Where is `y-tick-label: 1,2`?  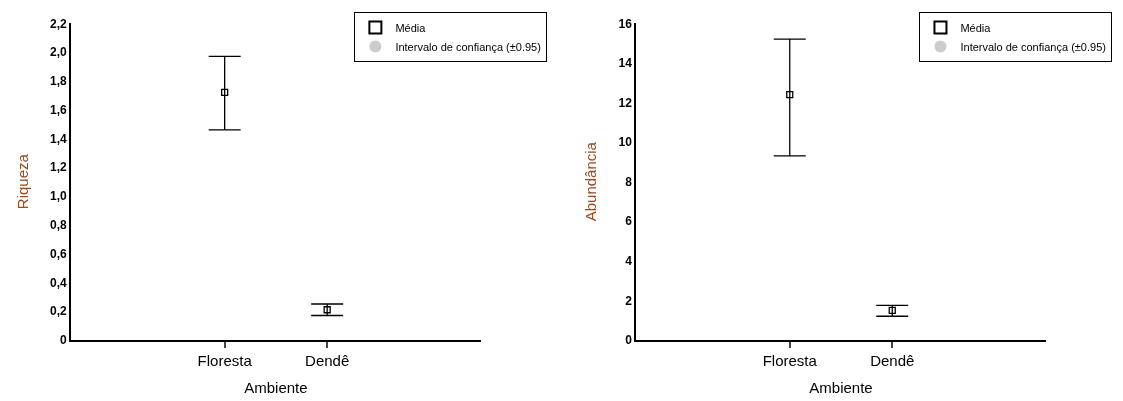
y-tick-label: 1,2 is located at coordinates (59, 167).